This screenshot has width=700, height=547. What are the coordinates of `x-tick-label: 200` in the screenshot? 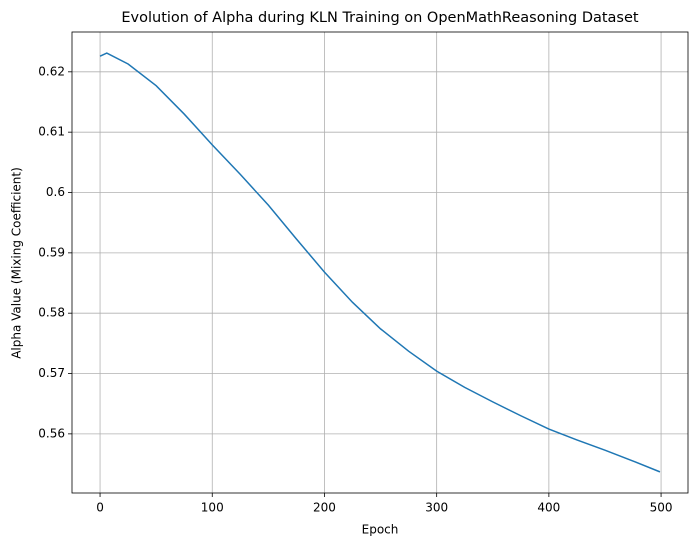 It's located at (324, 508).